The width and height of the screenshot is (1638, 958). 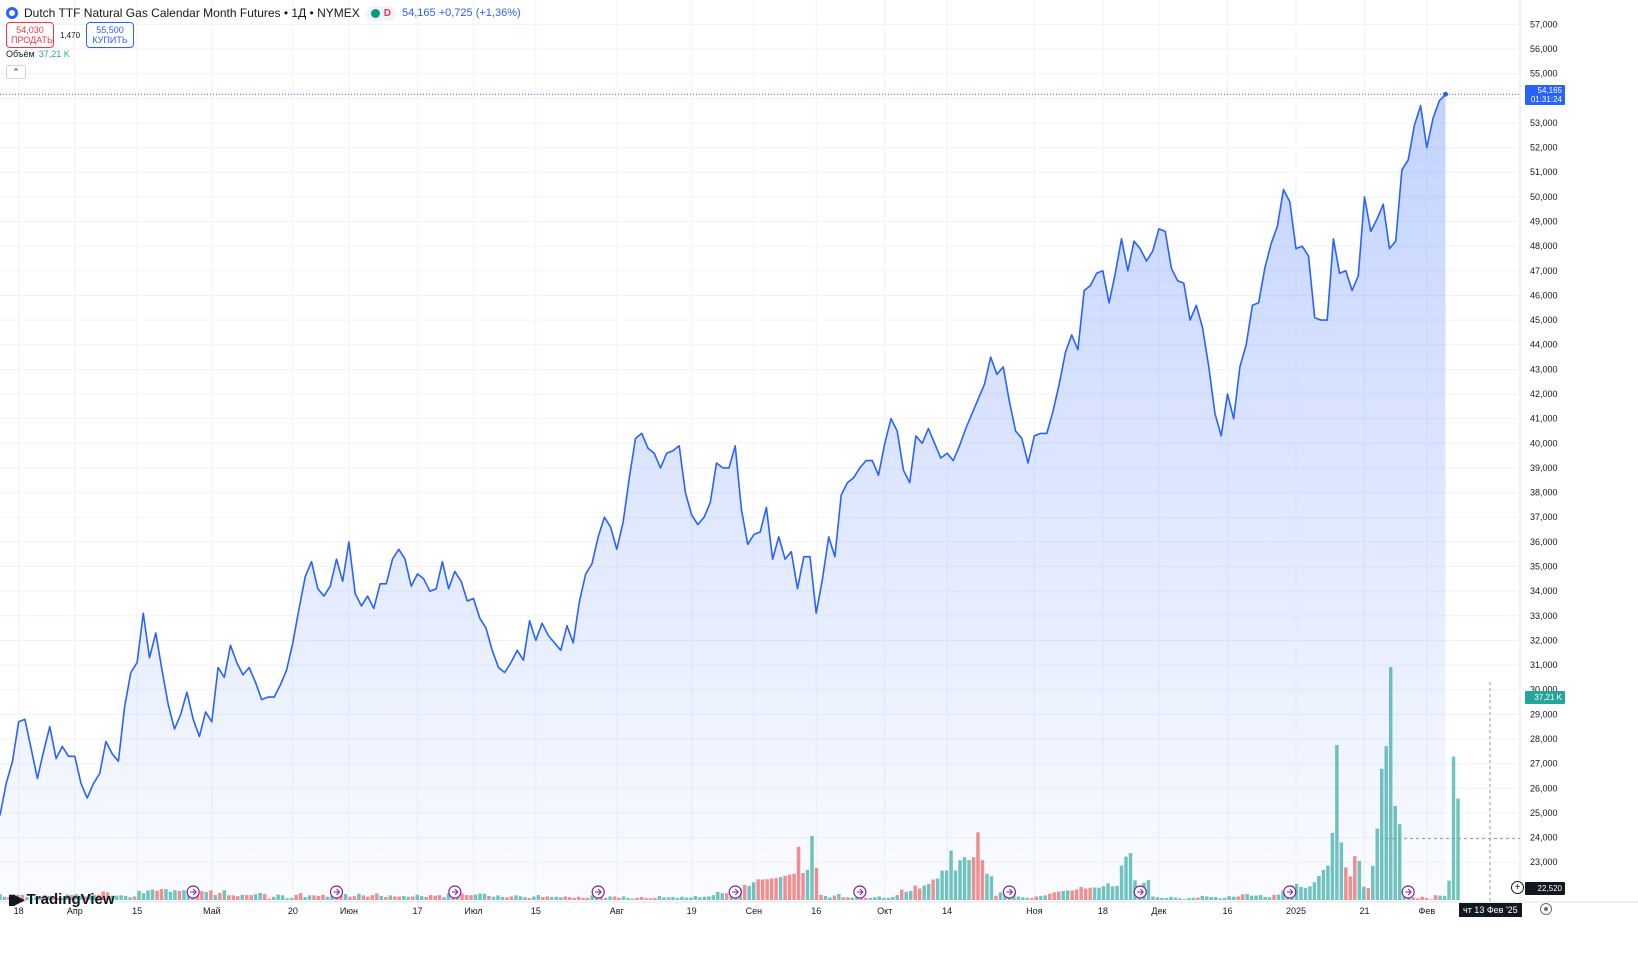 I want to click on trade-panel: 54,030 ПРОДАТЬ 1,470 55,500 КУПИТЬ, so click(x=70, y=35).